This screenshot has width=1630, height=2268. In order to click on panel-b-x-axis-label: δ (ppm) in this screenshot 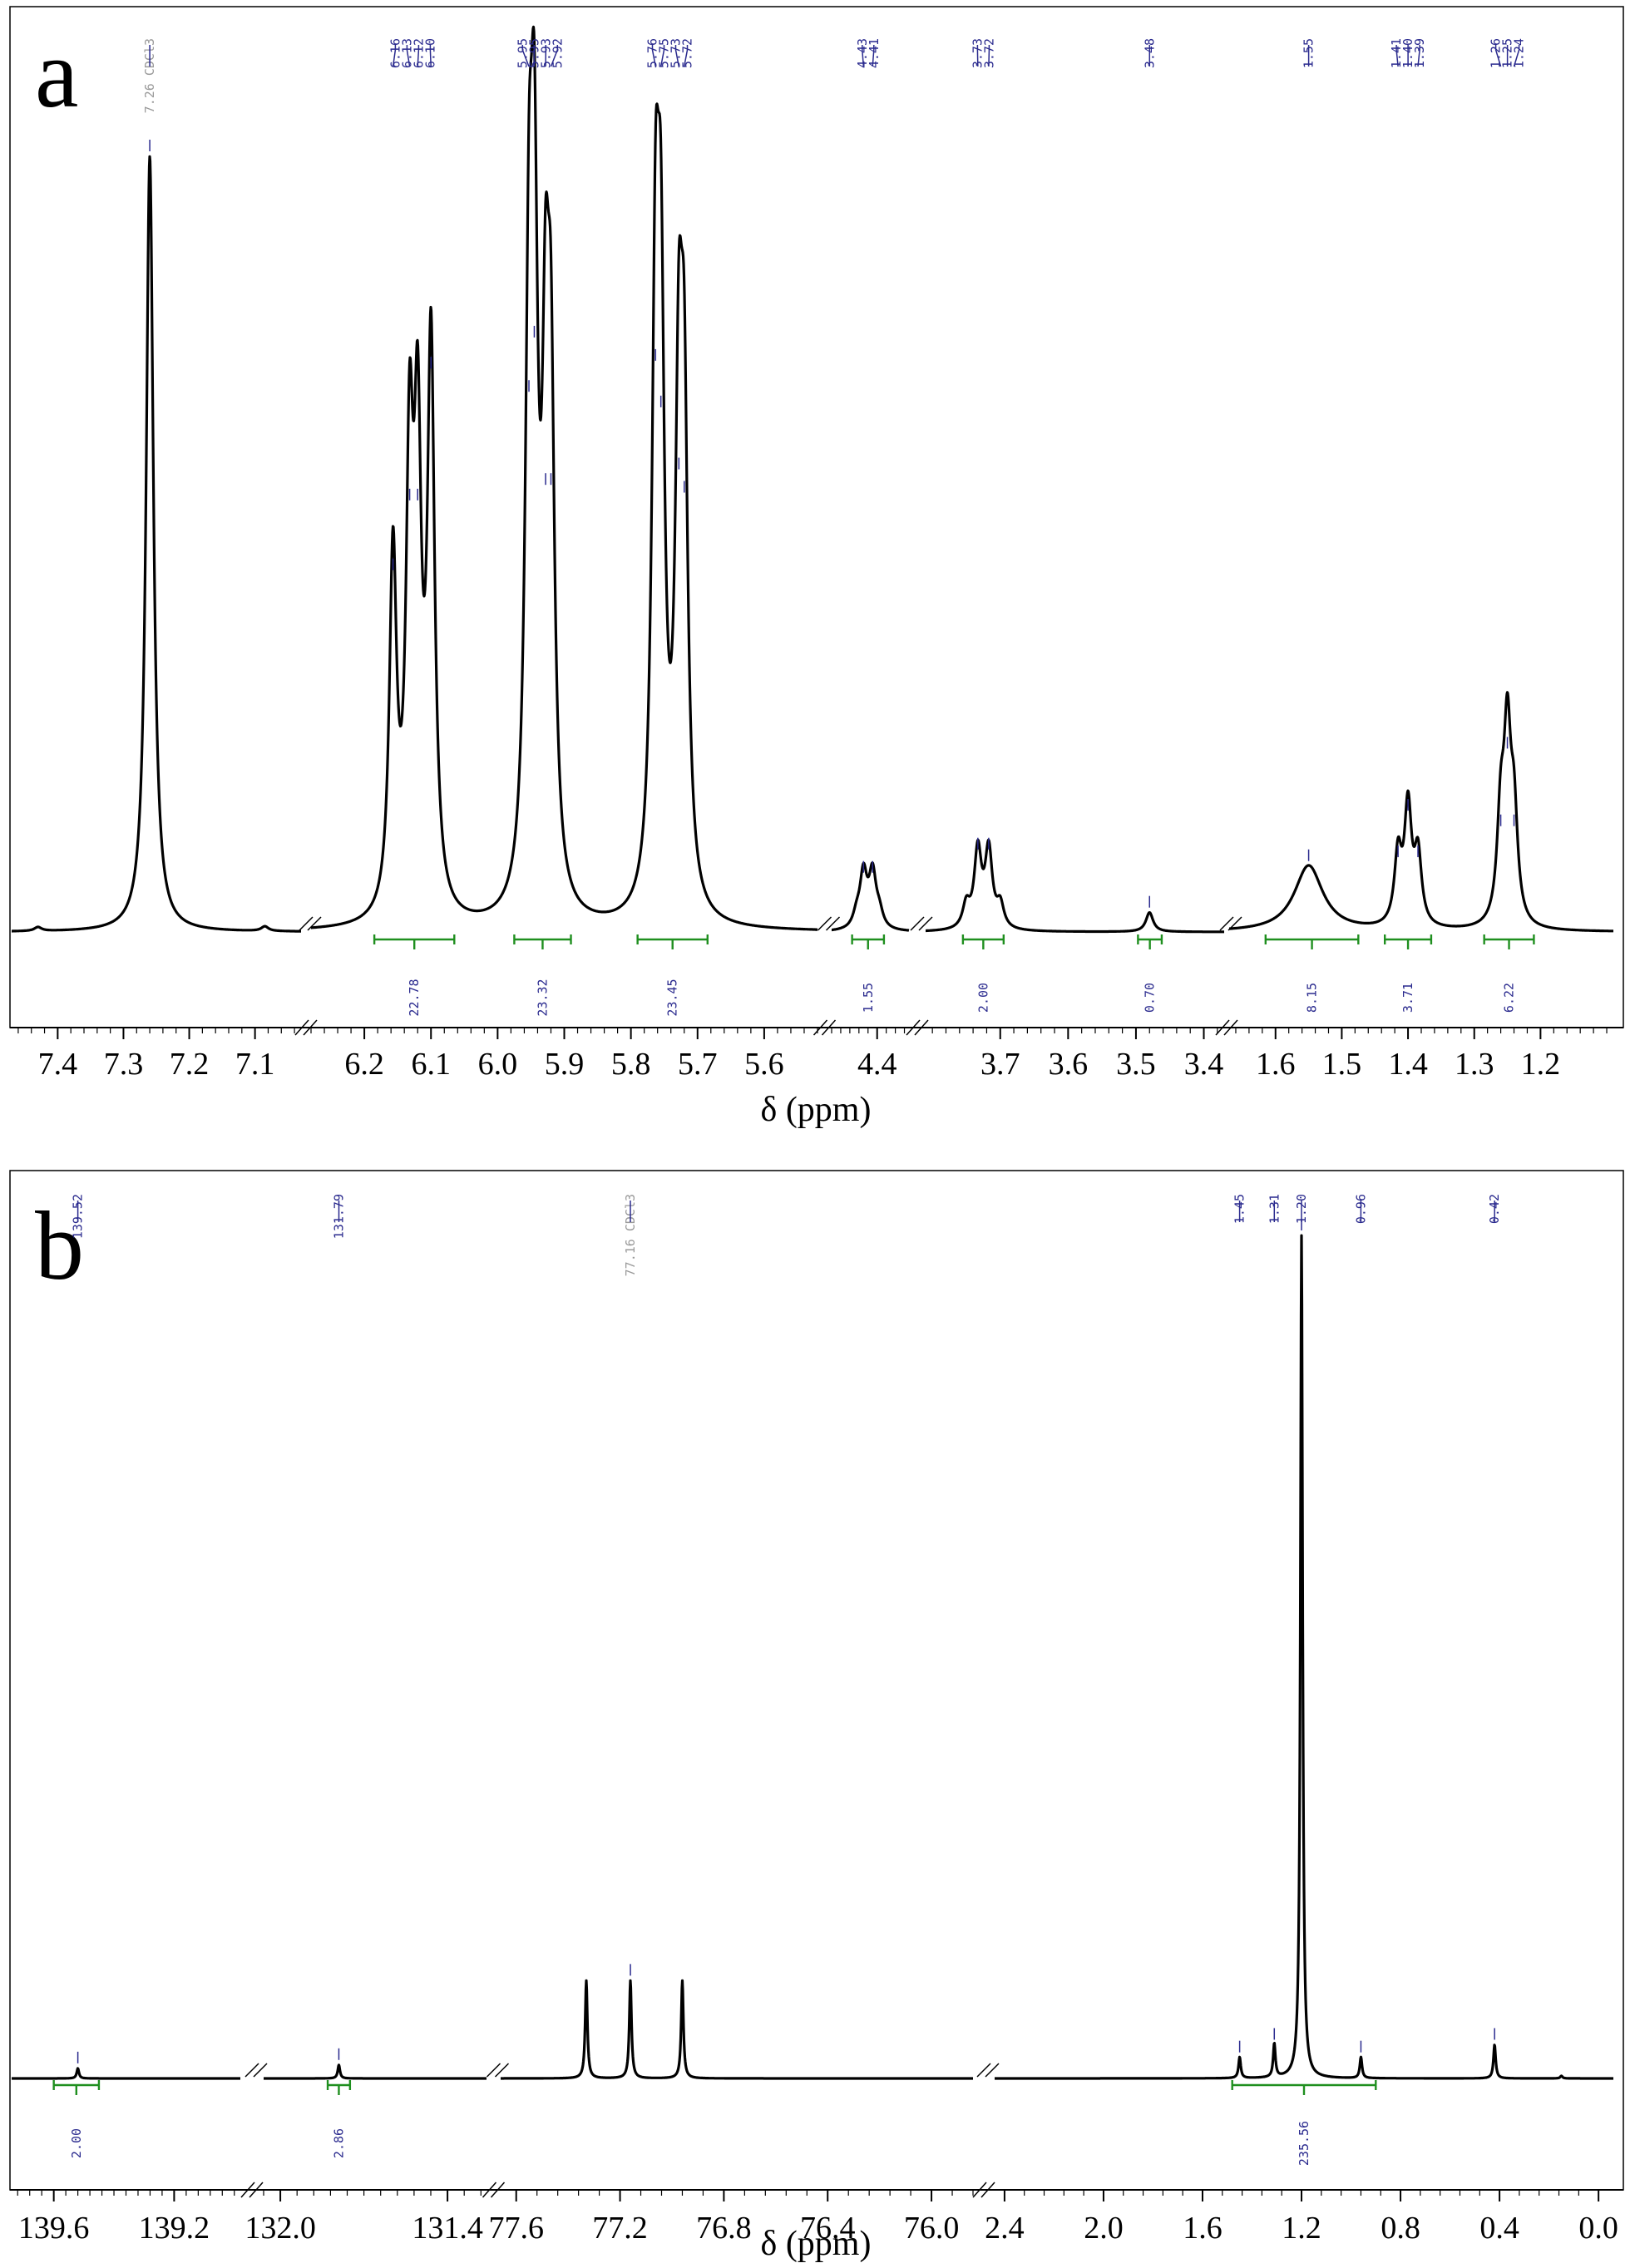, I will do `click(816, 2244)`.